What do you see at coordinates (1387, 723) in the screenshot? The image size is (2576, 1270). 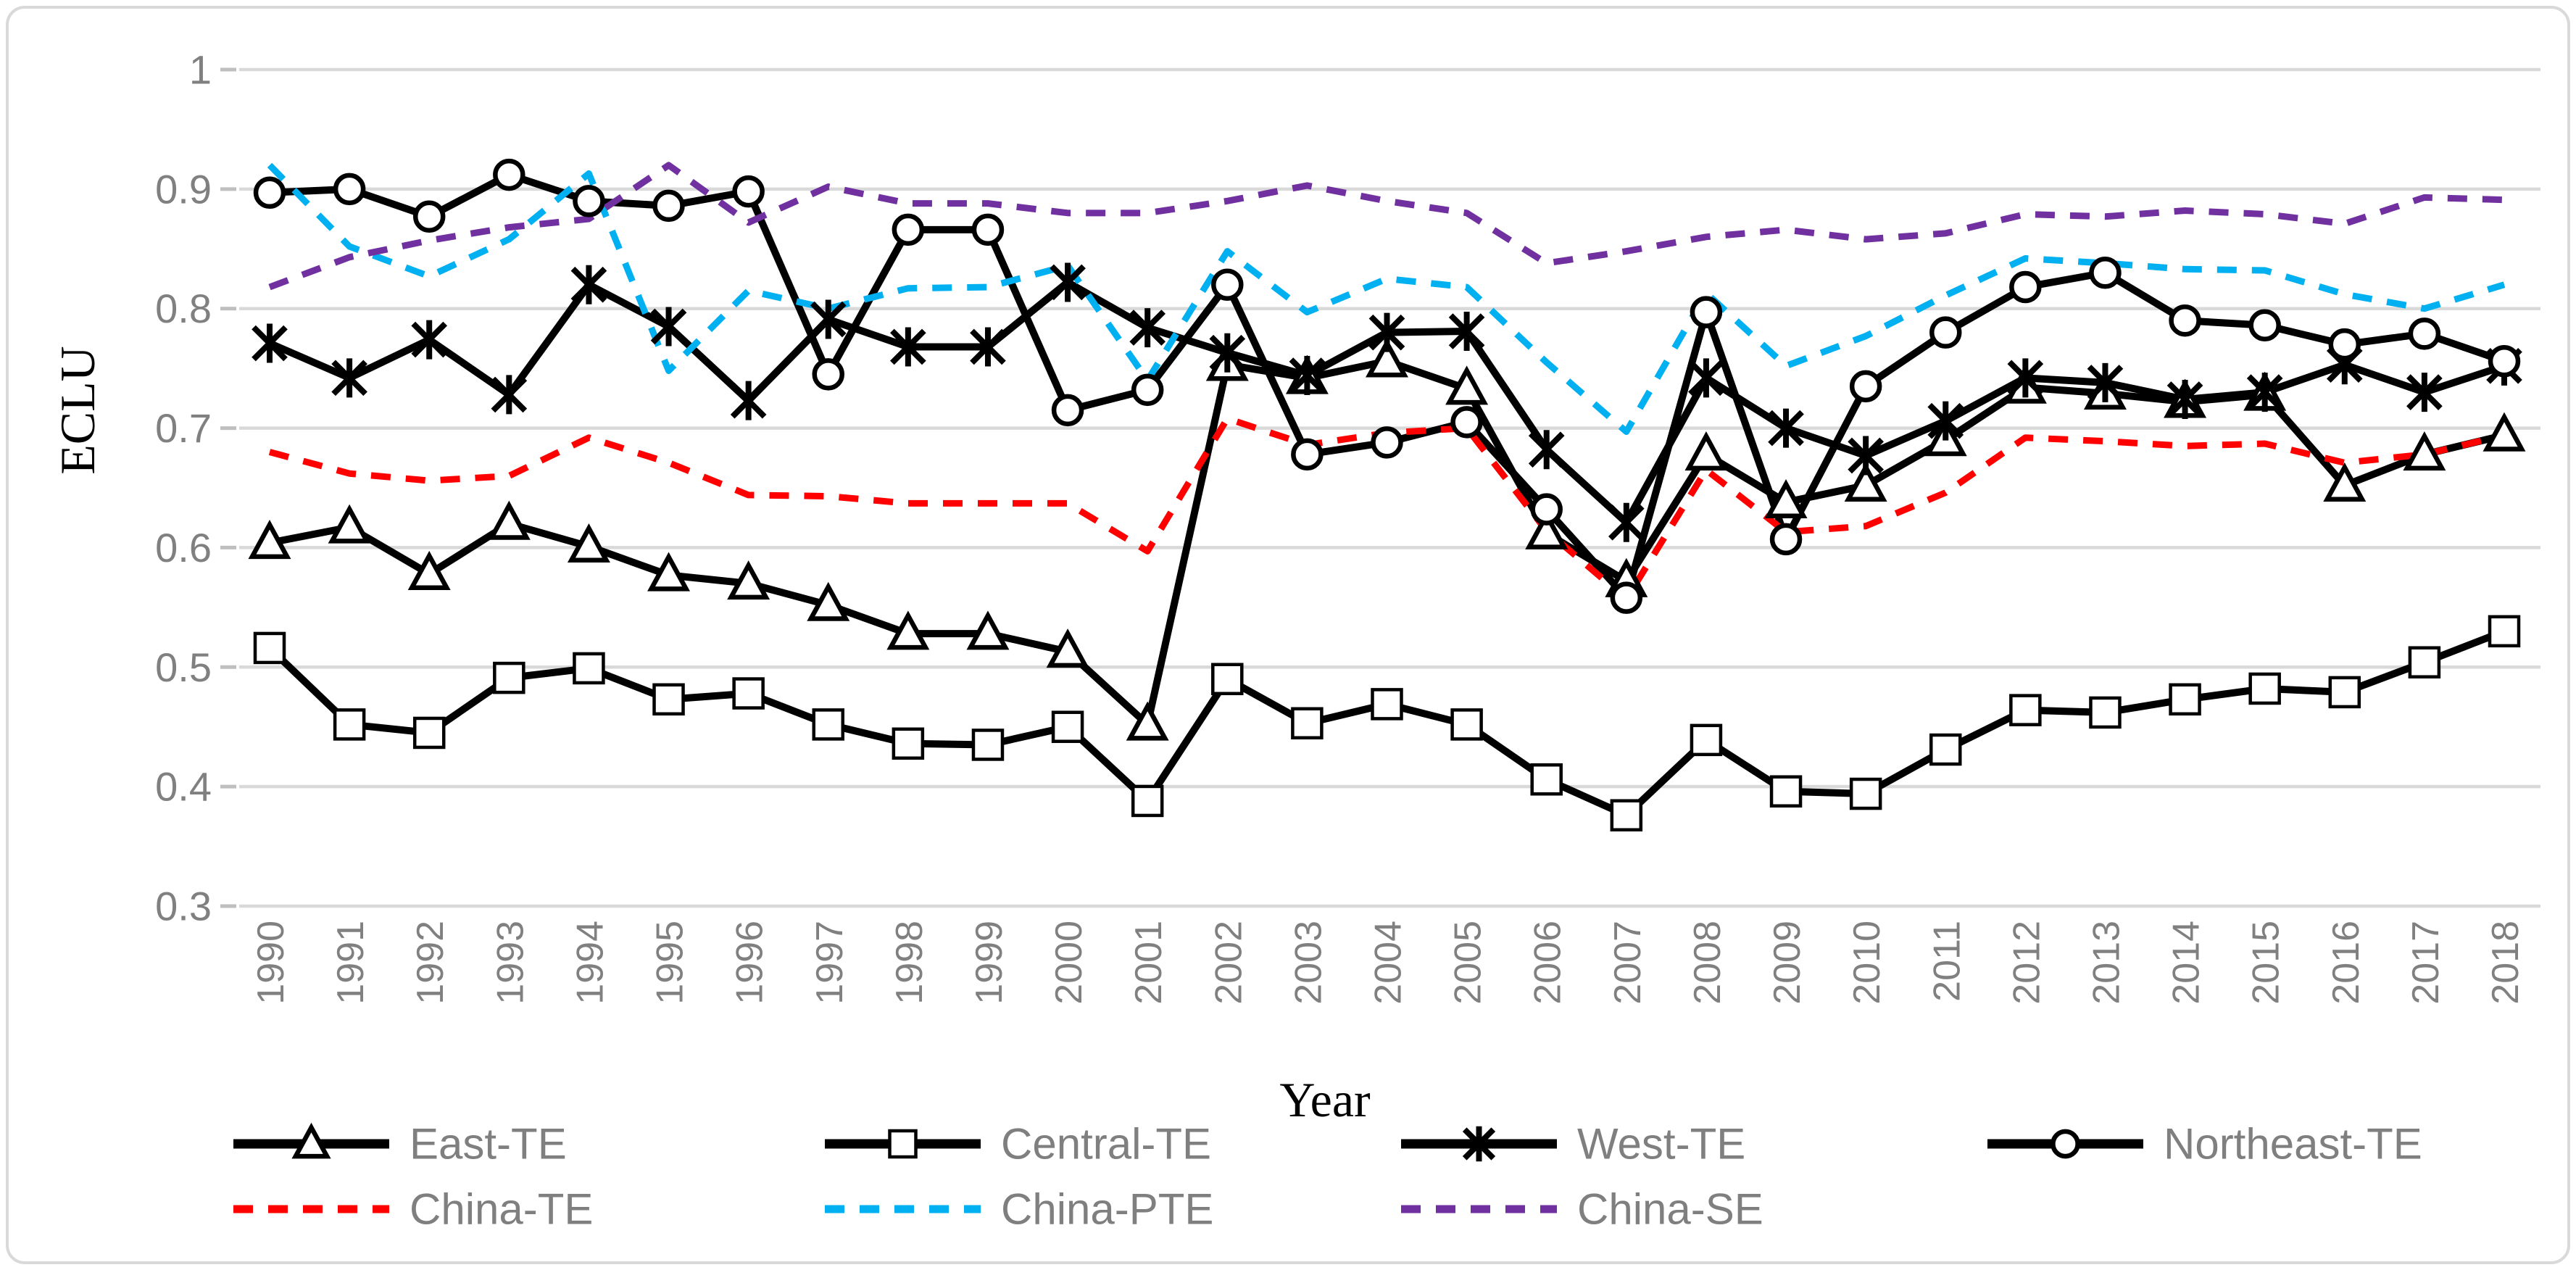 I see `markers-Central-TE` at bounding box center [1387, 723].